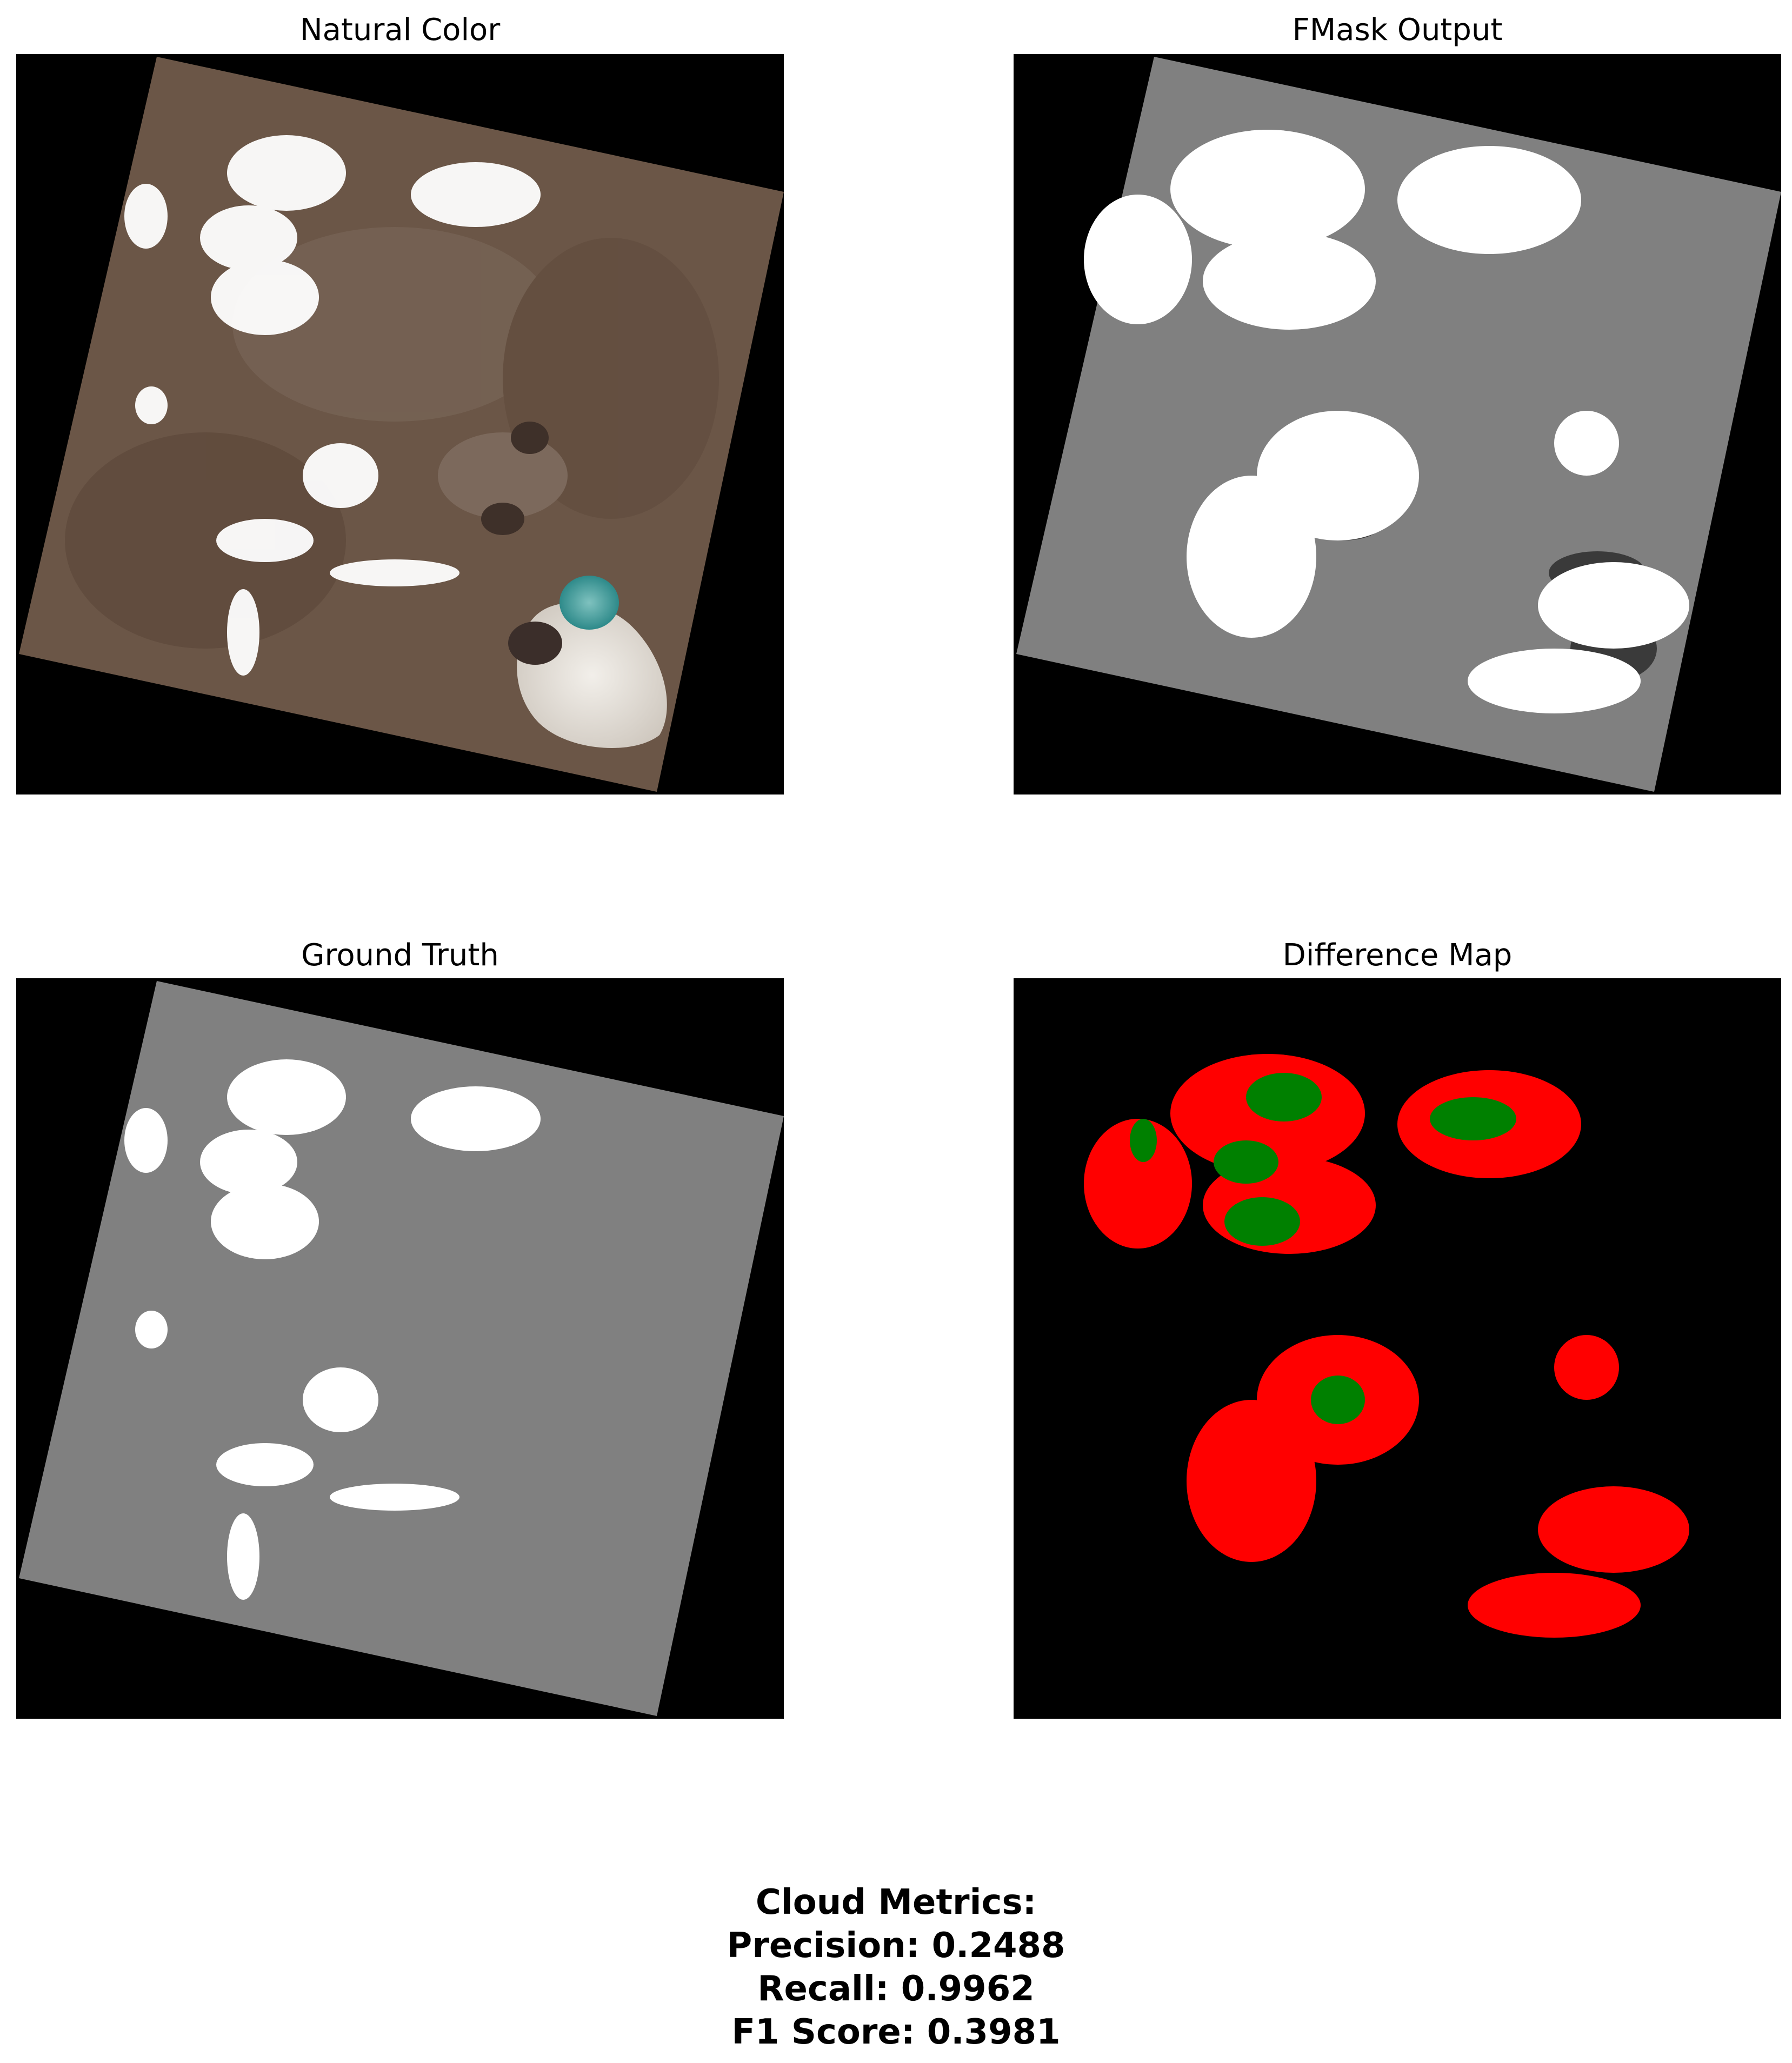 Image resolution: width=1792 pixels, height=2063 pixels. Describe the element at coordinates (1397, 955) in the screenshot. I see `difference-map-title: Difference Map` at that location.